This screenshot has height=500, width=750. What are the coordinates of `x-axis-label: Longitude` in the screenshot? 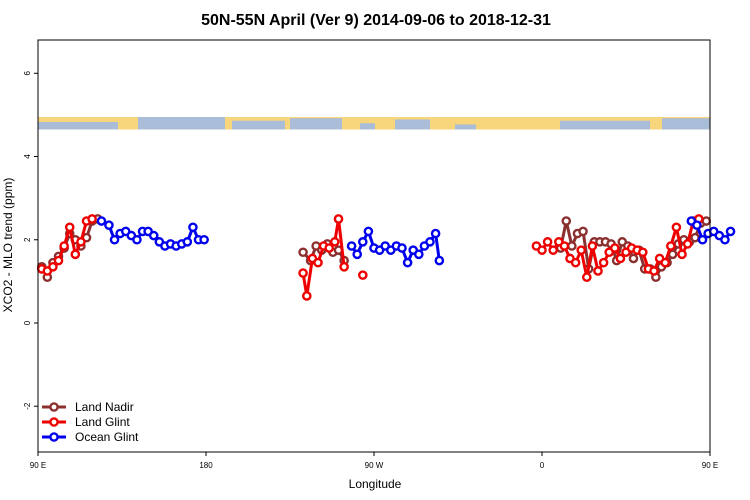 It's located at (375, 484).